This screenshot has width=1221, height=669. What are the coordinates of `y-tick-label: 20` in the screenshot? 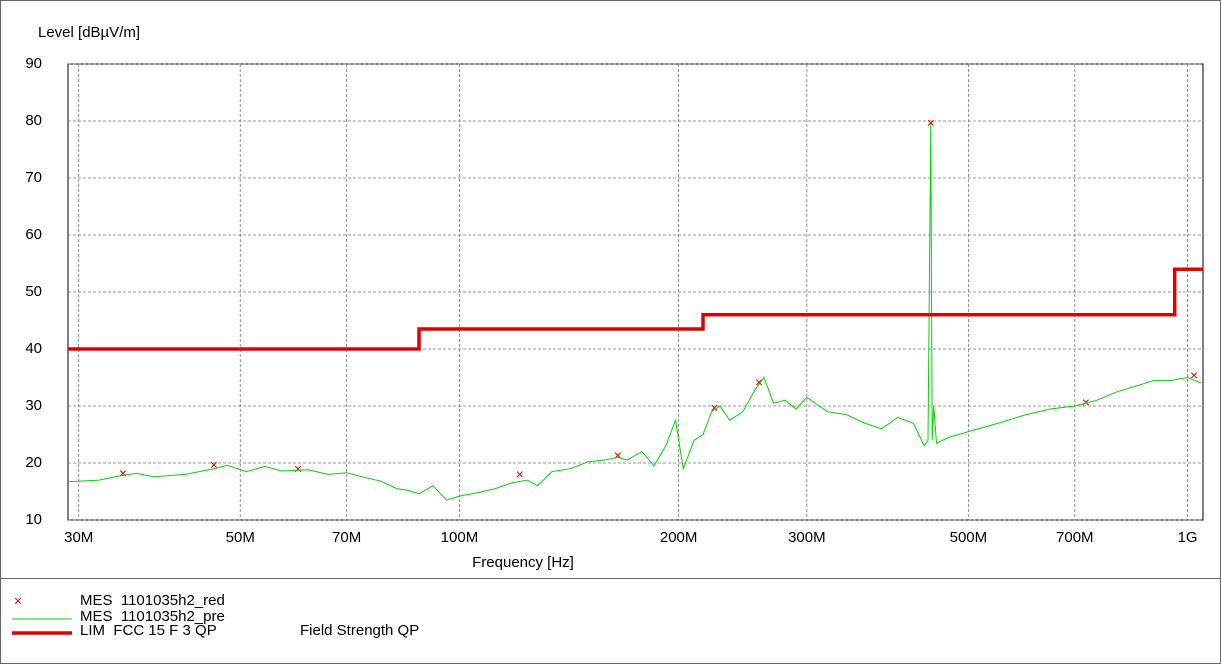 It's located at (33, 462).